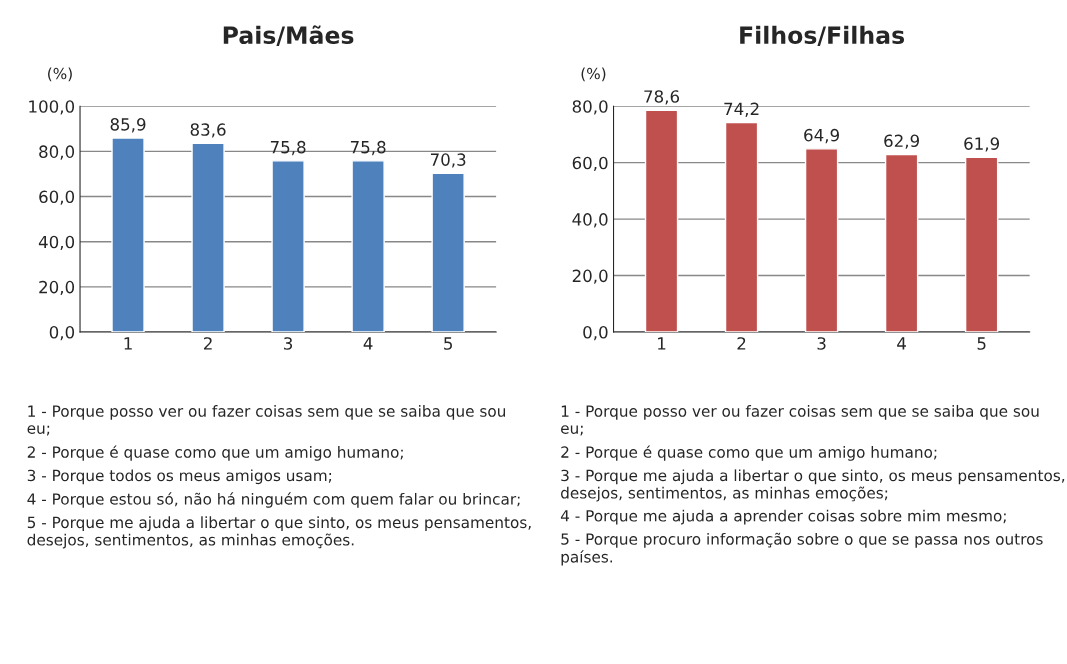 This screenshot has width=1067, height=664. I want to click on data-label: 61,9, so click(982, 144).